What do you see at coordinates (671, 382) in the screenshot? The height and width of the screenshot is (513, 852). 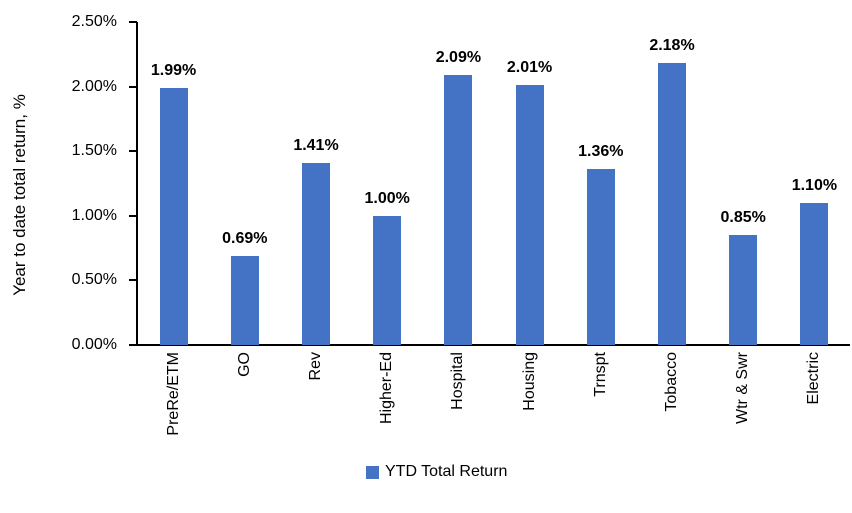 I see `x-category-label: Tobacco` at bounding box center [671, 382].